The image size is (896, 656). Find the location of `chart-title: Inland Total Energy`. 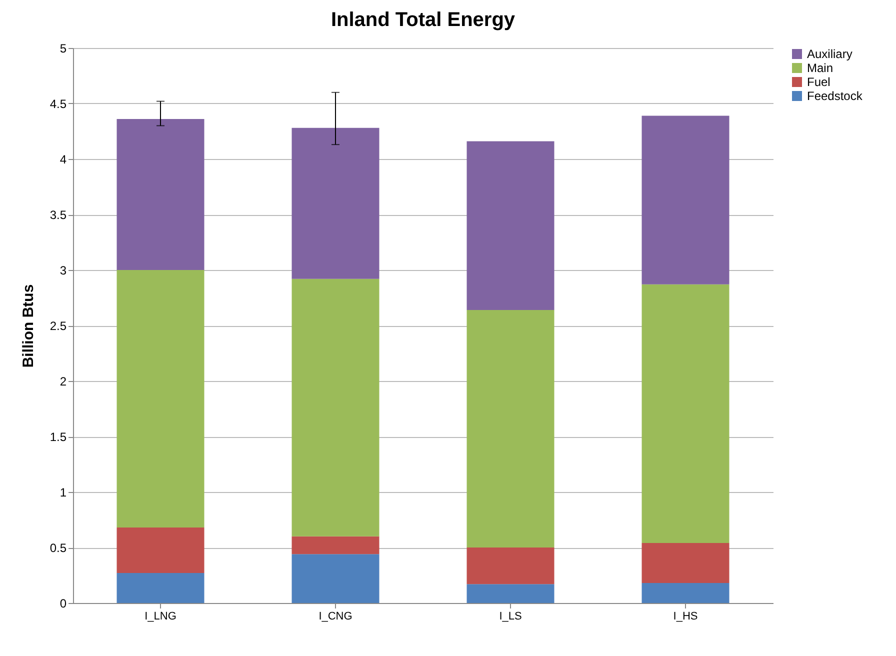

chart-title: Inland Total Energy is located at coordinates (423, 20).